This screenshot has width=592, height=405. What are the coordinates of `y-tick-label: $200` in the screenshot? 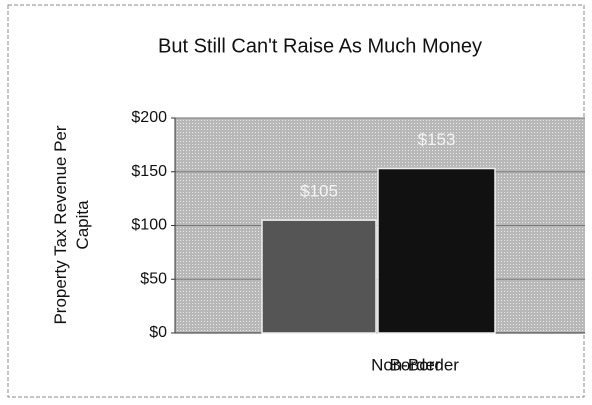 It's located at (149, 117).